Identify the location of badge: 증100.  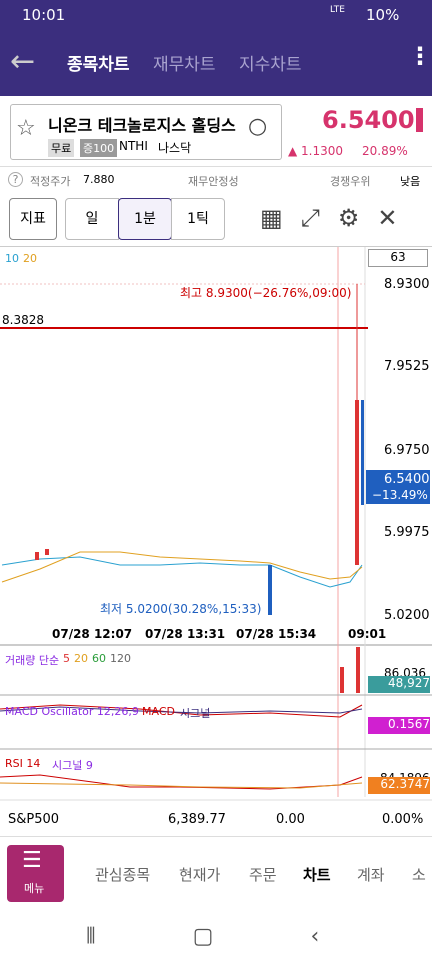
(99, 148).